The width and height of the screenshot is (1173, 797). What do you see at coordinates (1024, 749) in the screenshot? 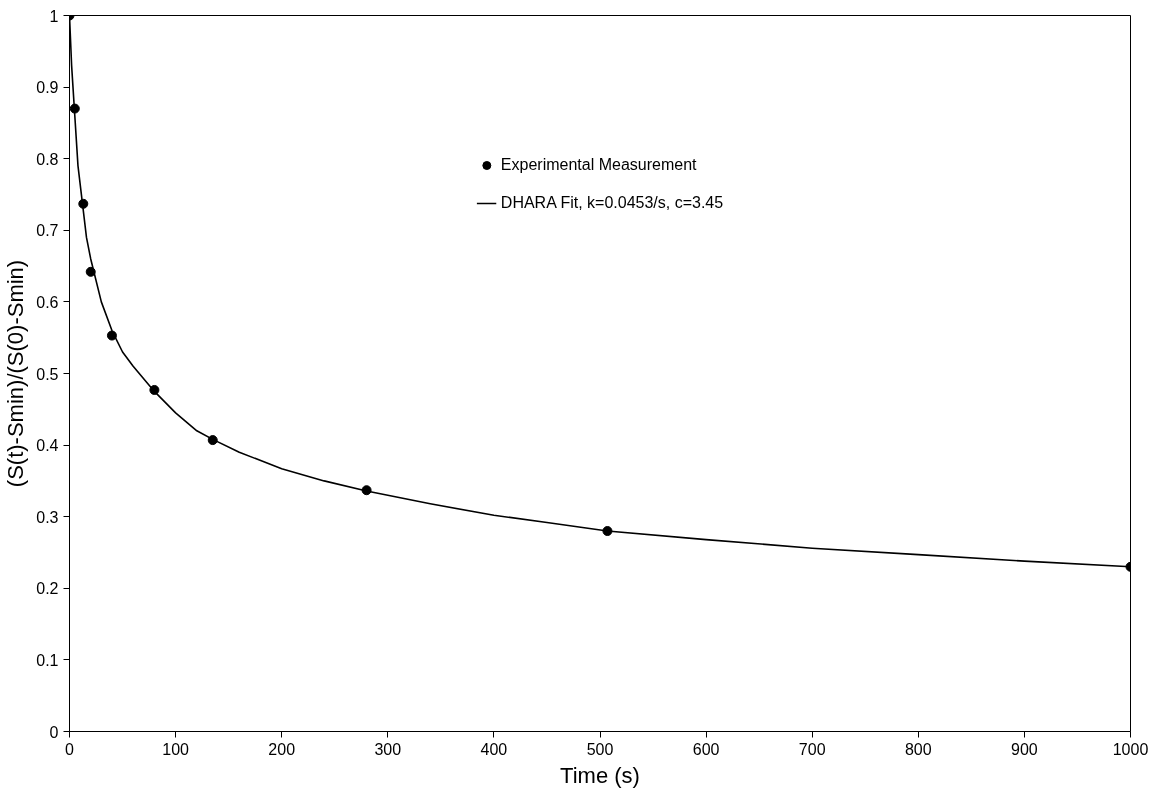
I see `x-tick-label: 900` at bounding box center [1024, 749].